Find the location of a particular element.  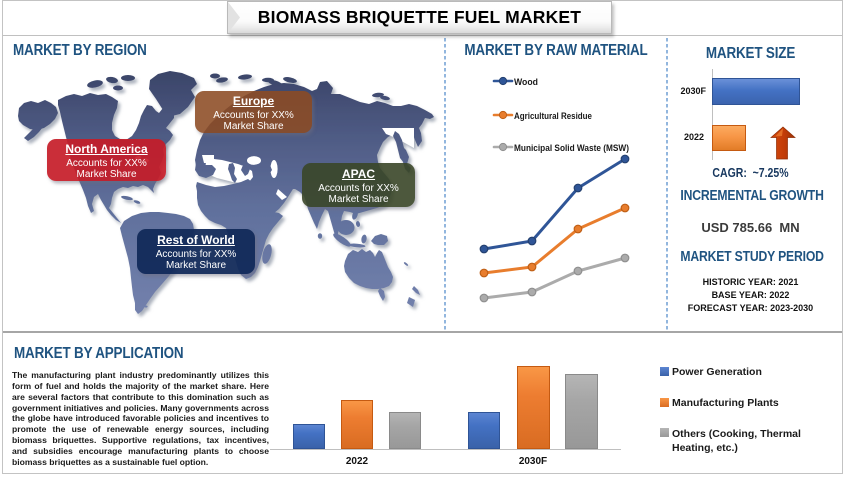

svg-text: Wood is located at coordinates (526, 82).